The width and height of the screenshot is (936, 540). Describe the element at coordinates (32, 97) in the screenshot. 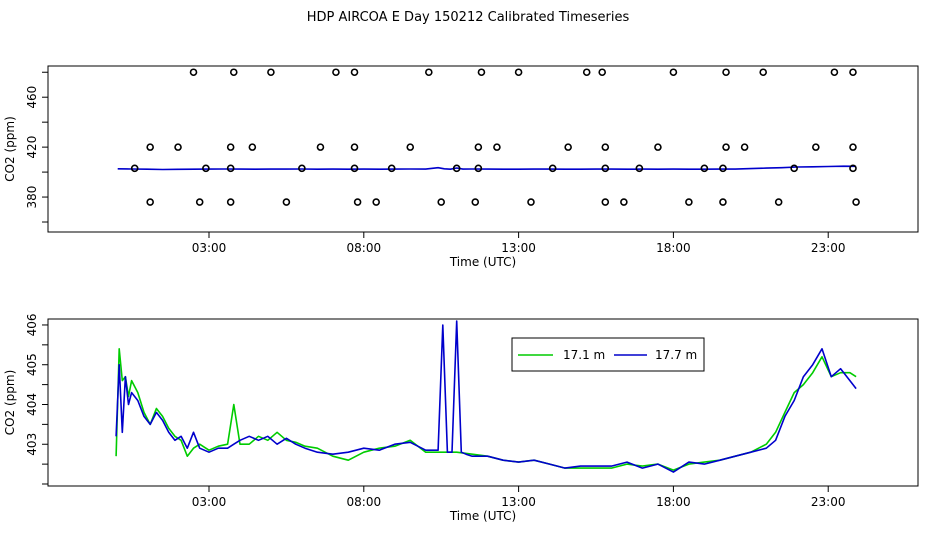

I see `top-y-tick-label: 460` at that location.